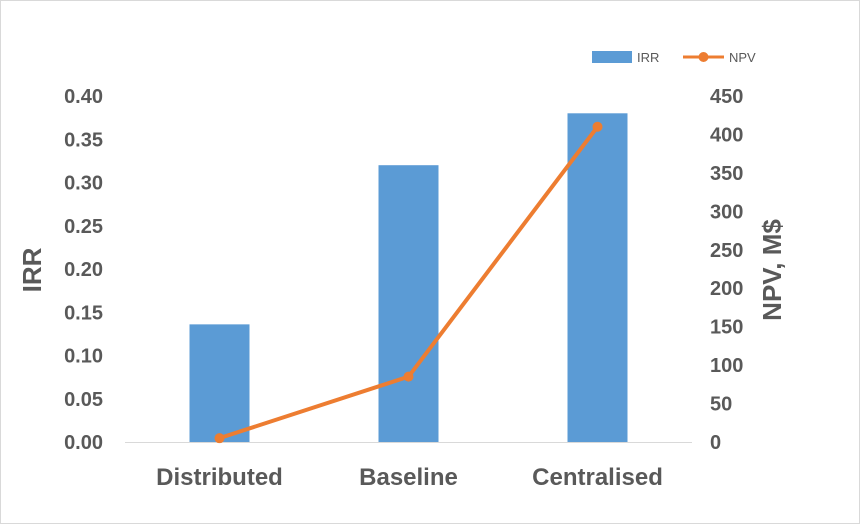  What do you see at coordinates (83, 97) in the screenshot?
I see `y-tick-label-left: 0.40` at bounding box center [83, 97].